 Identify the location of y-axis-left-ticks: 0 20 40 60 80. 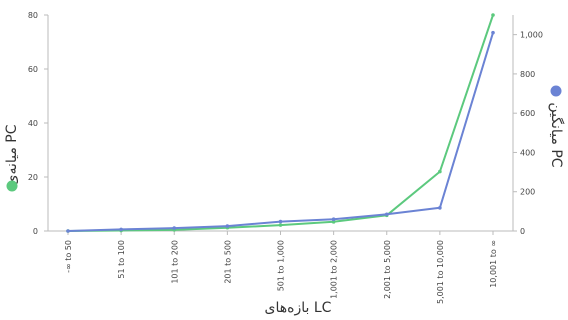
(38, 123).